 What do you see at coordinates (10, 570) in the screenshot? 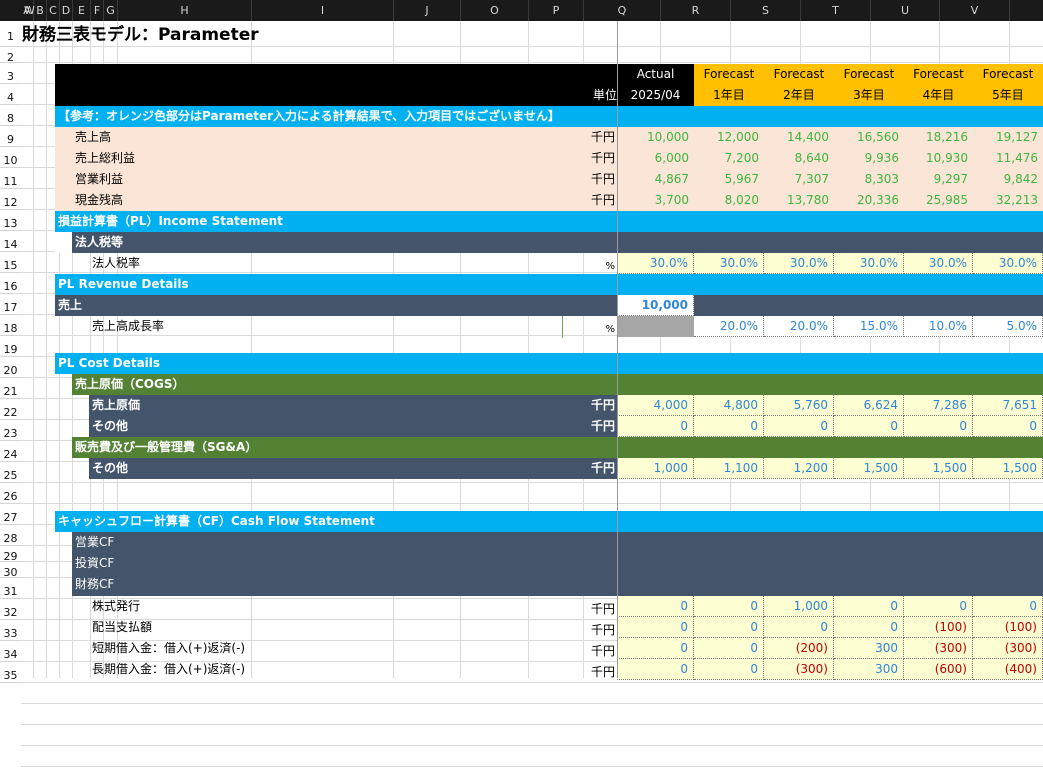
I see `row-header-30: 30` at bounding box center [10, 570].